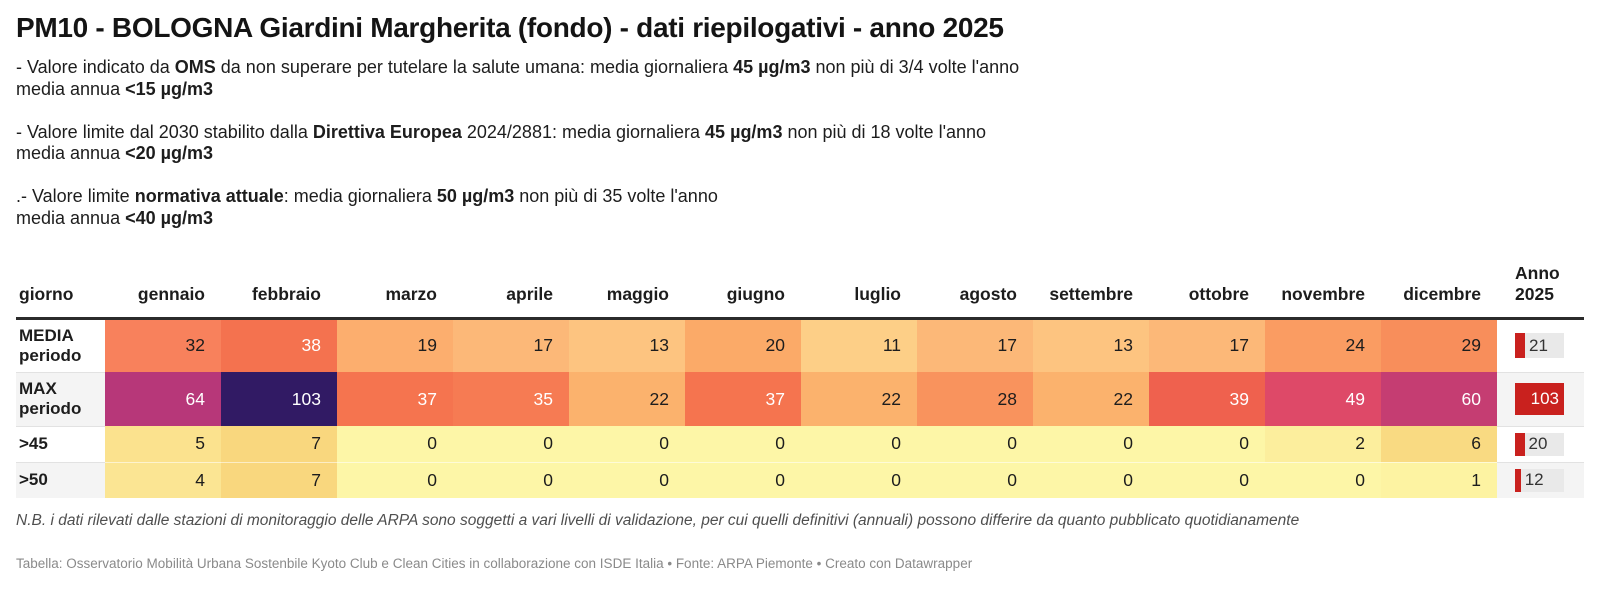 The image size is (1600, 604). Describe the element at coordinates (115, 217) in the screenshot. I see `current-law-line2: media annua <40 µg/m3` at that location.